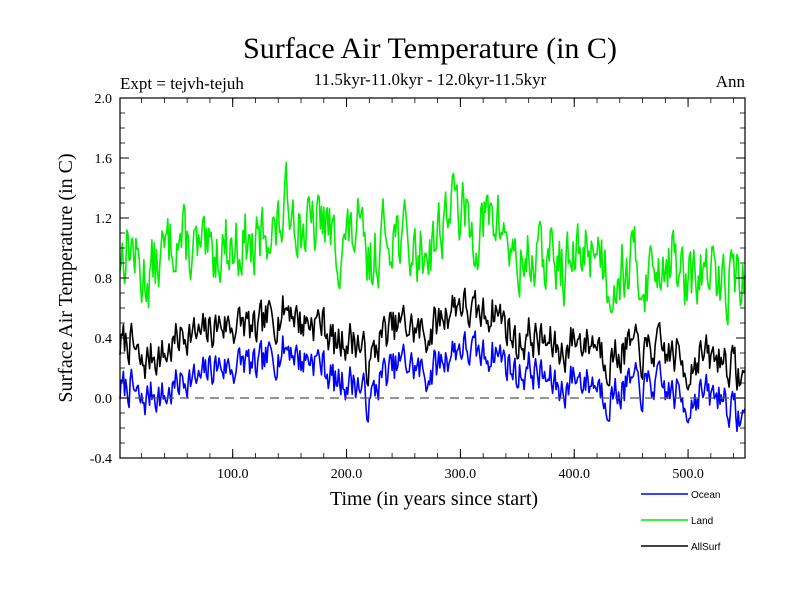 The height and width of the screenshot is (600, 800). I want to click on y-tick-label: 0.4, so click(104, 339).